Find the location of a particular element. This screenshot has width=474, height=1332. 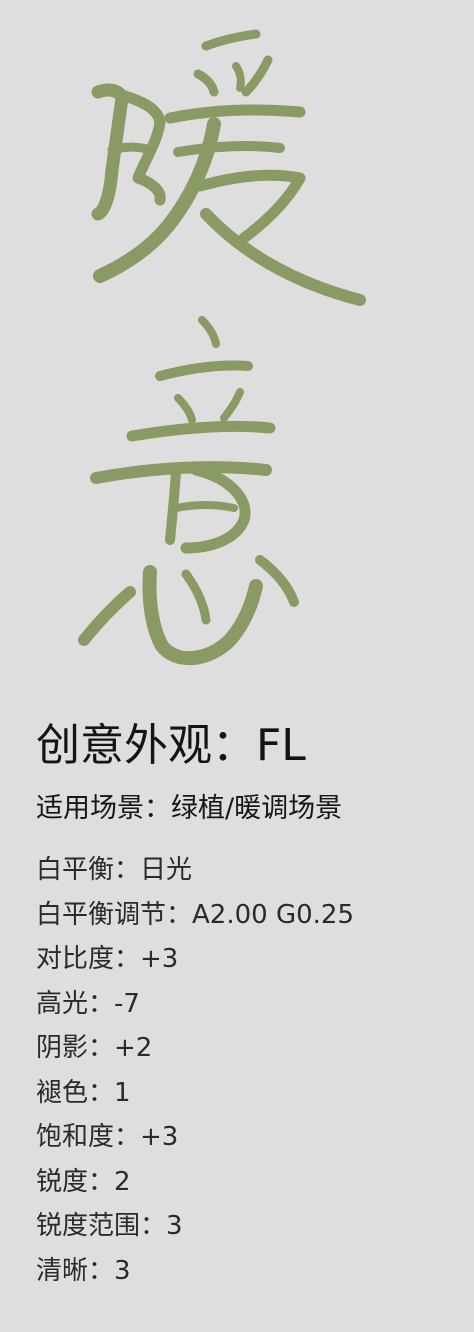

param-contrast: 对比度：+3 is located at coordinates (107, 959).